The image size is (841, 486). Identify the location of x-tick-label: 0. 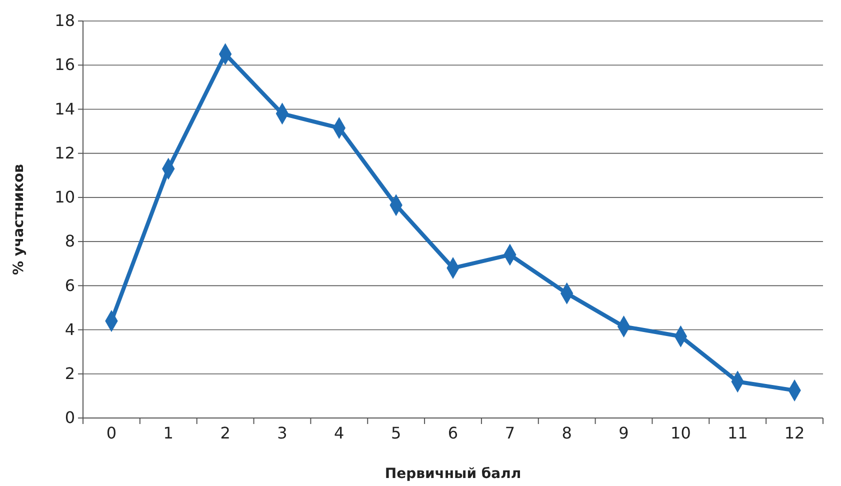
(111, 433).